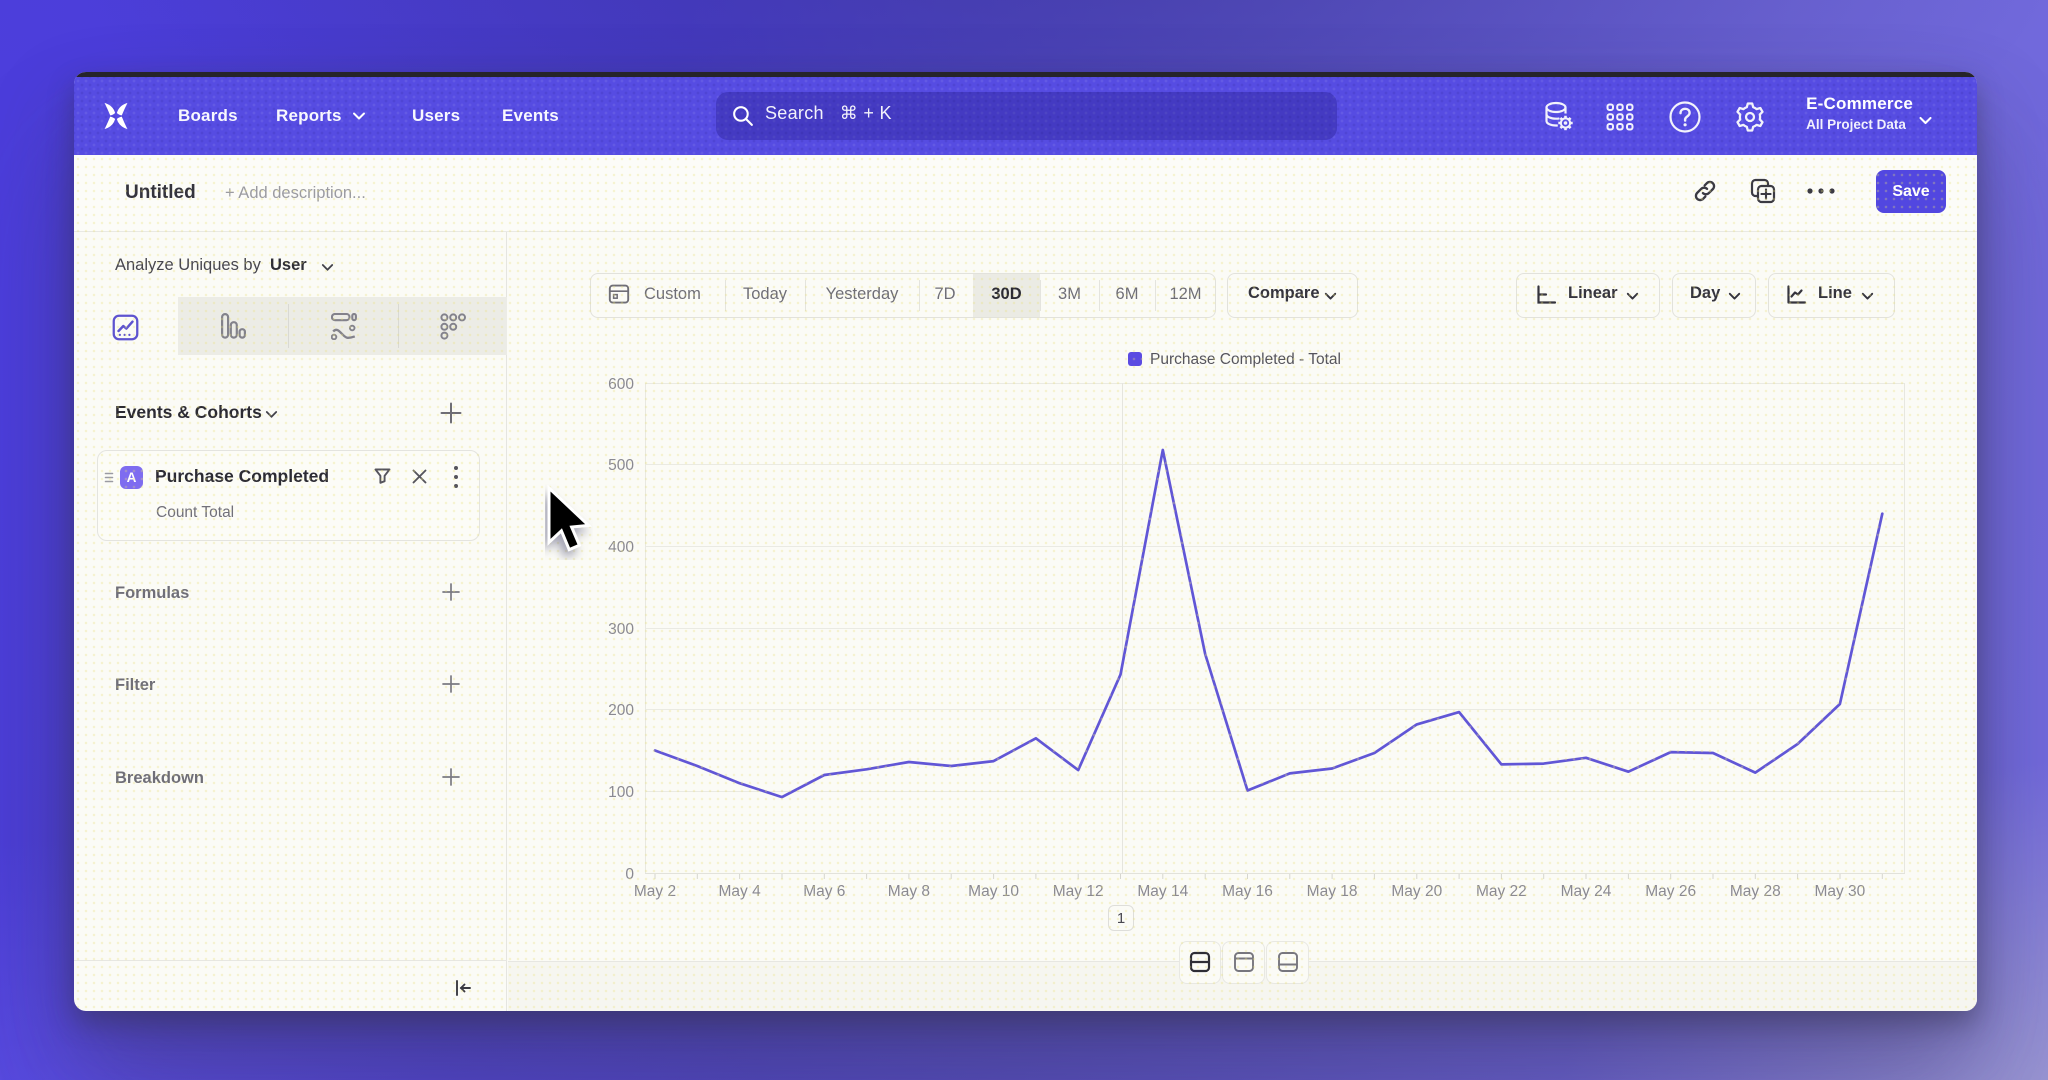 This screenshot has height=1080, width=2048. What do you see at coordinates (621, 792) in the screenshot?
I see `svg-text: 100` at bounding box center [621, 792].